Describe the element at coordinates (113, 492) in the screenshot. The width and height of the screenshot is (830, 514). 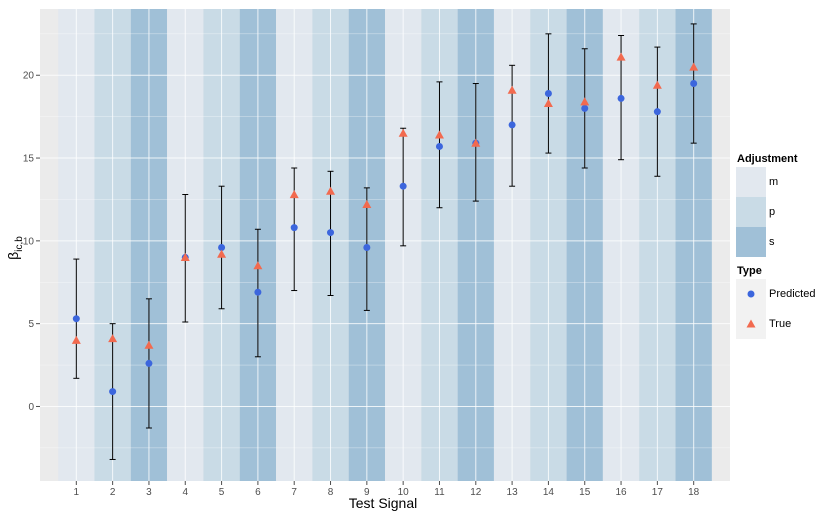
I see `x-tick-label: 2` at that location.